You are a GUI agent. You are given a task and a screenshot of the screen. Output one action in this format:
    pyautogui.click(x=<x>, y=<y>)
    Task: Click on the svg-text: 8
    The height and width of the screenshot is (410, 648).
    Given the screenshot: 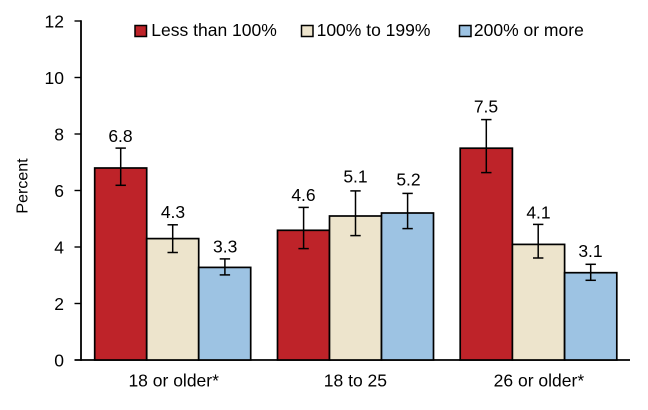 What is the action you would take?
    pyautogui.click(x=59, y=135)
    